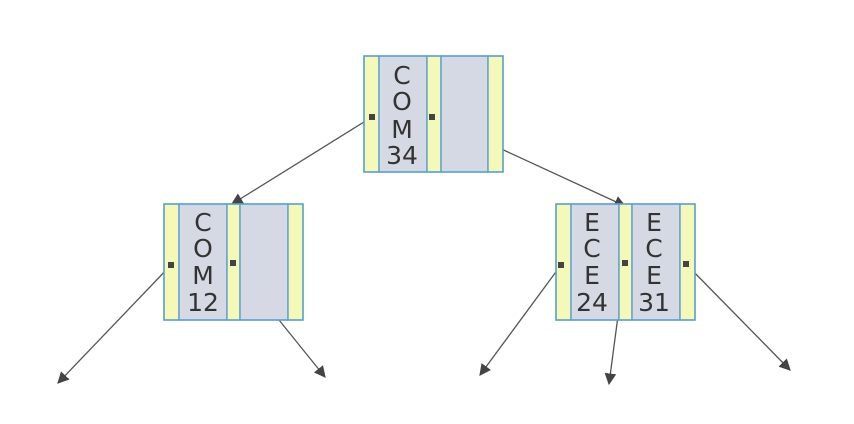 The height and width of the screenshot is (424, 854). Describe the element at coordinates (203, 302) in the screenshot. I see `left-key-1-line-4: 12` at that location.